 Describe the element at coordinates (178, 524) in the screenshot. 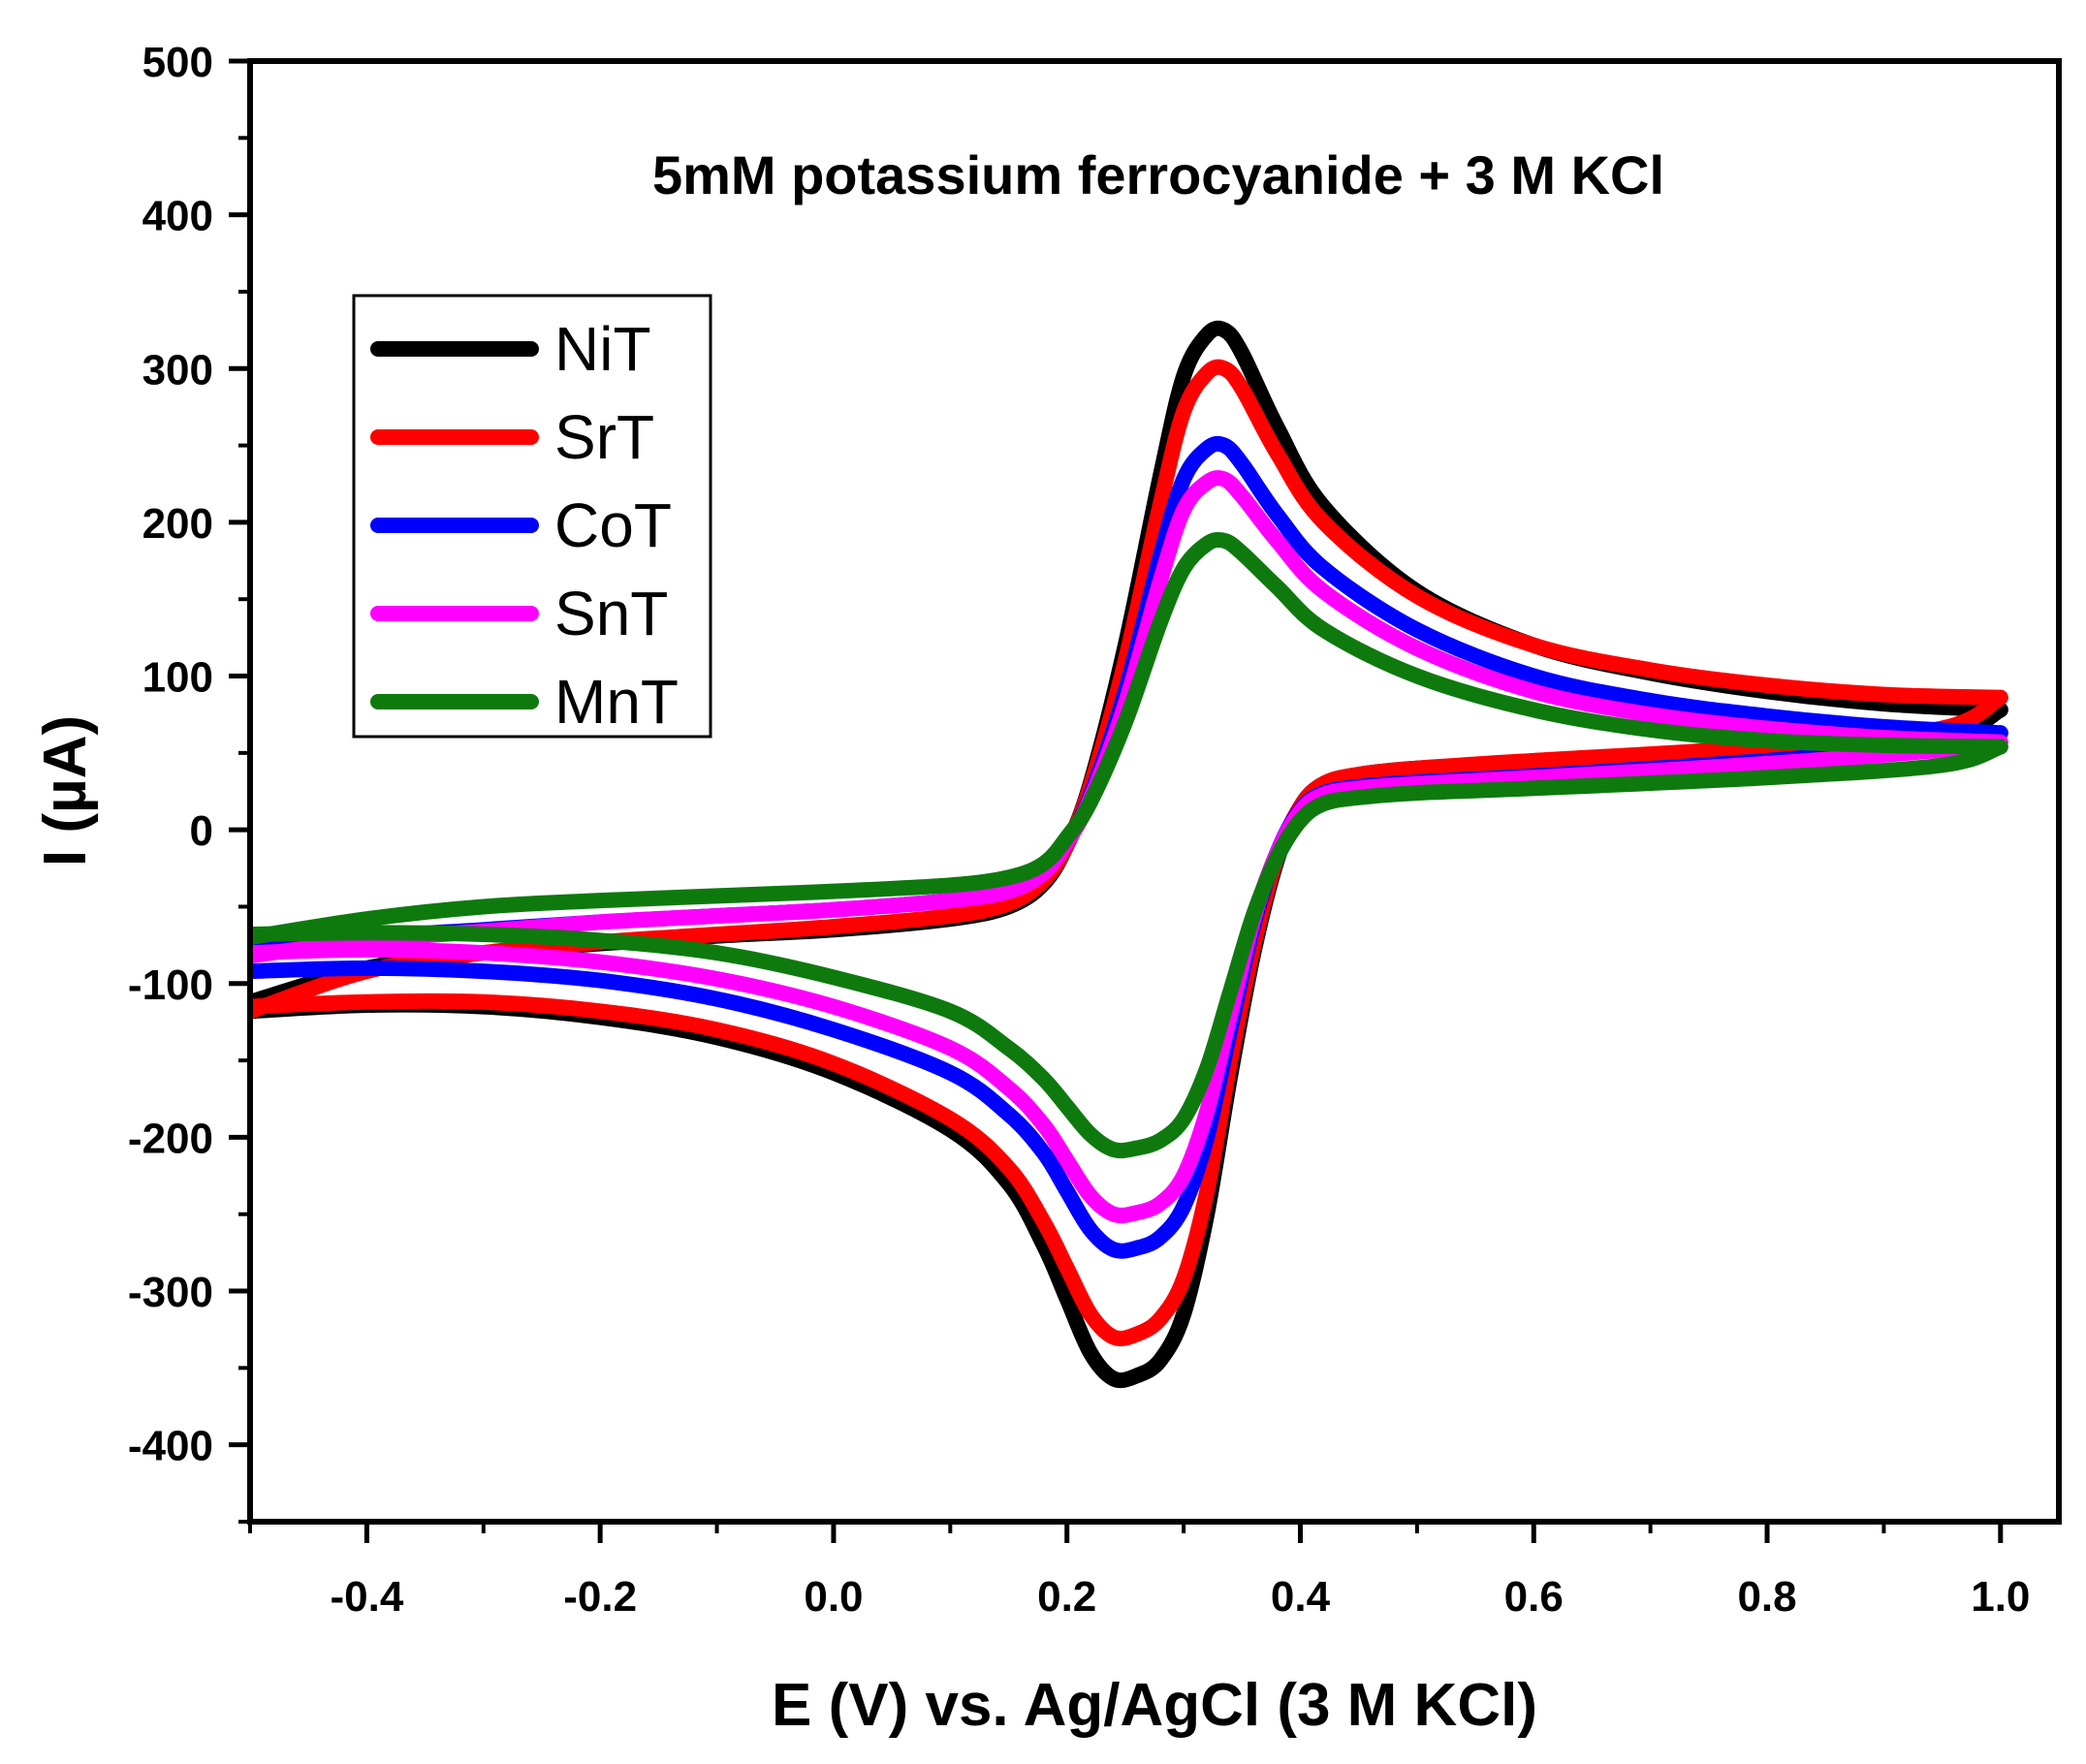

I see `y-tick-label: 200` at that location.